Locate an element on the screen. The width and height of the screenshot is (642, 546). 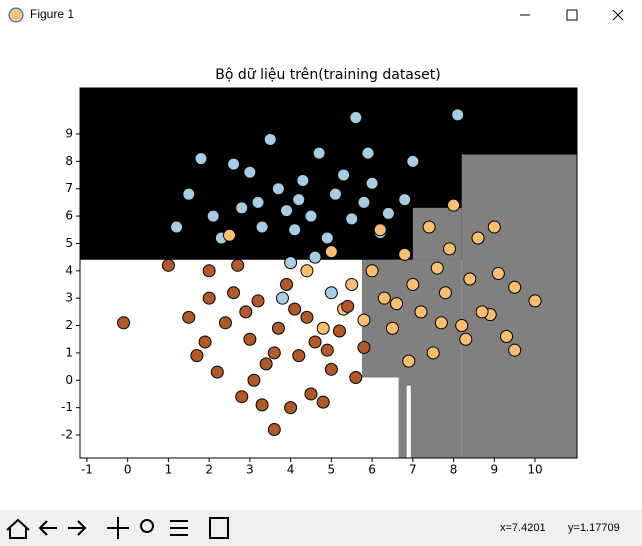
y-tick-label: 1 is located at coordinates (69, 352).